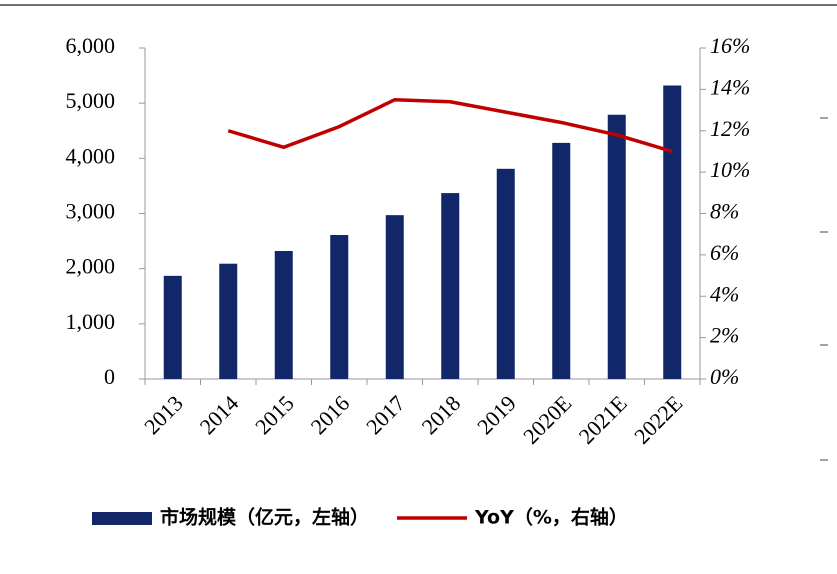 The height and width of the screenshot is (574, 837). What do you see at coordinates (603, 419) in the screenshot?
I see `x-tick-label: 2021E` at bounding box center [603, 419].